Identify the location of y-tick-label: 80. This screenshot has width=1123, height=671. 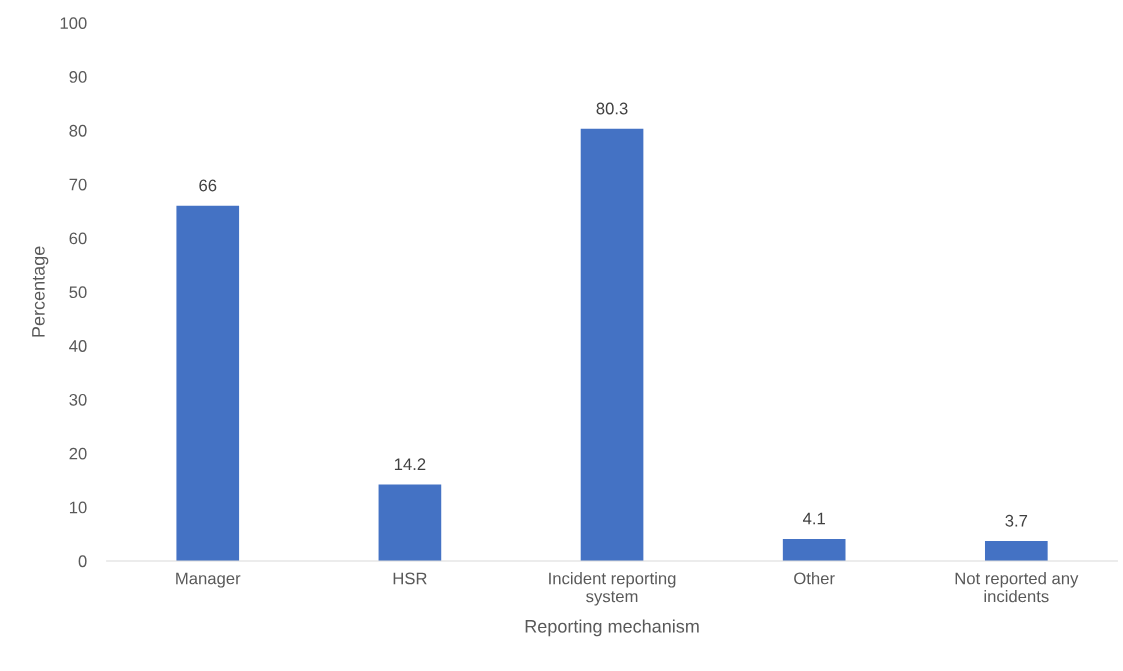
(78, 130).